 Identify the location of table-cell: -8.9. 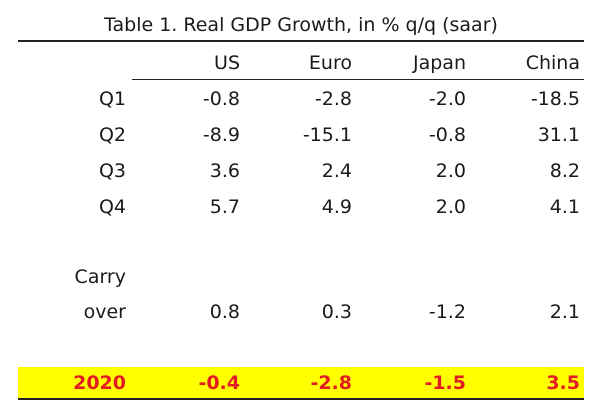
(221, 135).